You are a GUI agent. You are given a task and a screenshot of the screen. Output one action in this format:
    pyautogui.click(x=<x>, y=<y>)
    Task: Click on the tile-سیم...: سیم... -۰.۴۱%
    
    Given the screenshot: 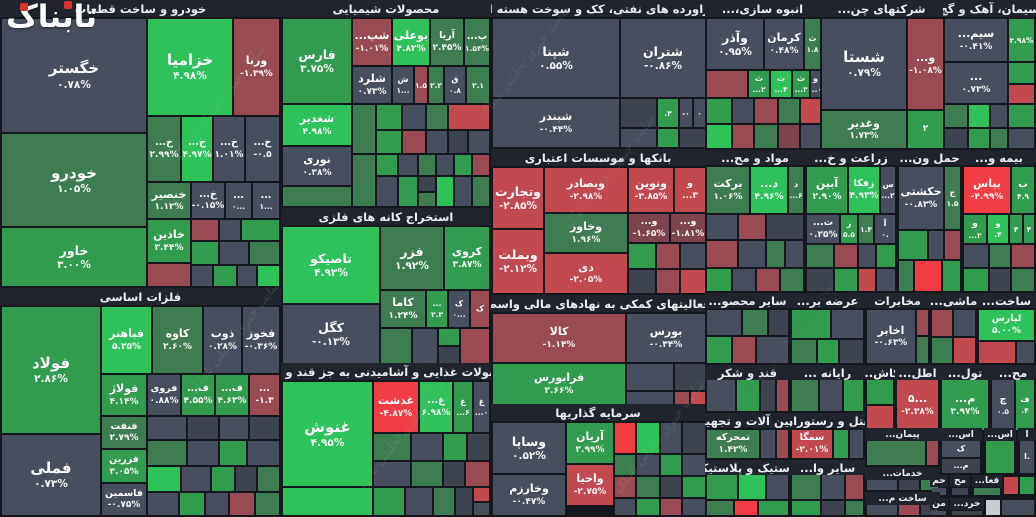 What is the action you would take?
    pyautogui.click(x=976, y=40)
    